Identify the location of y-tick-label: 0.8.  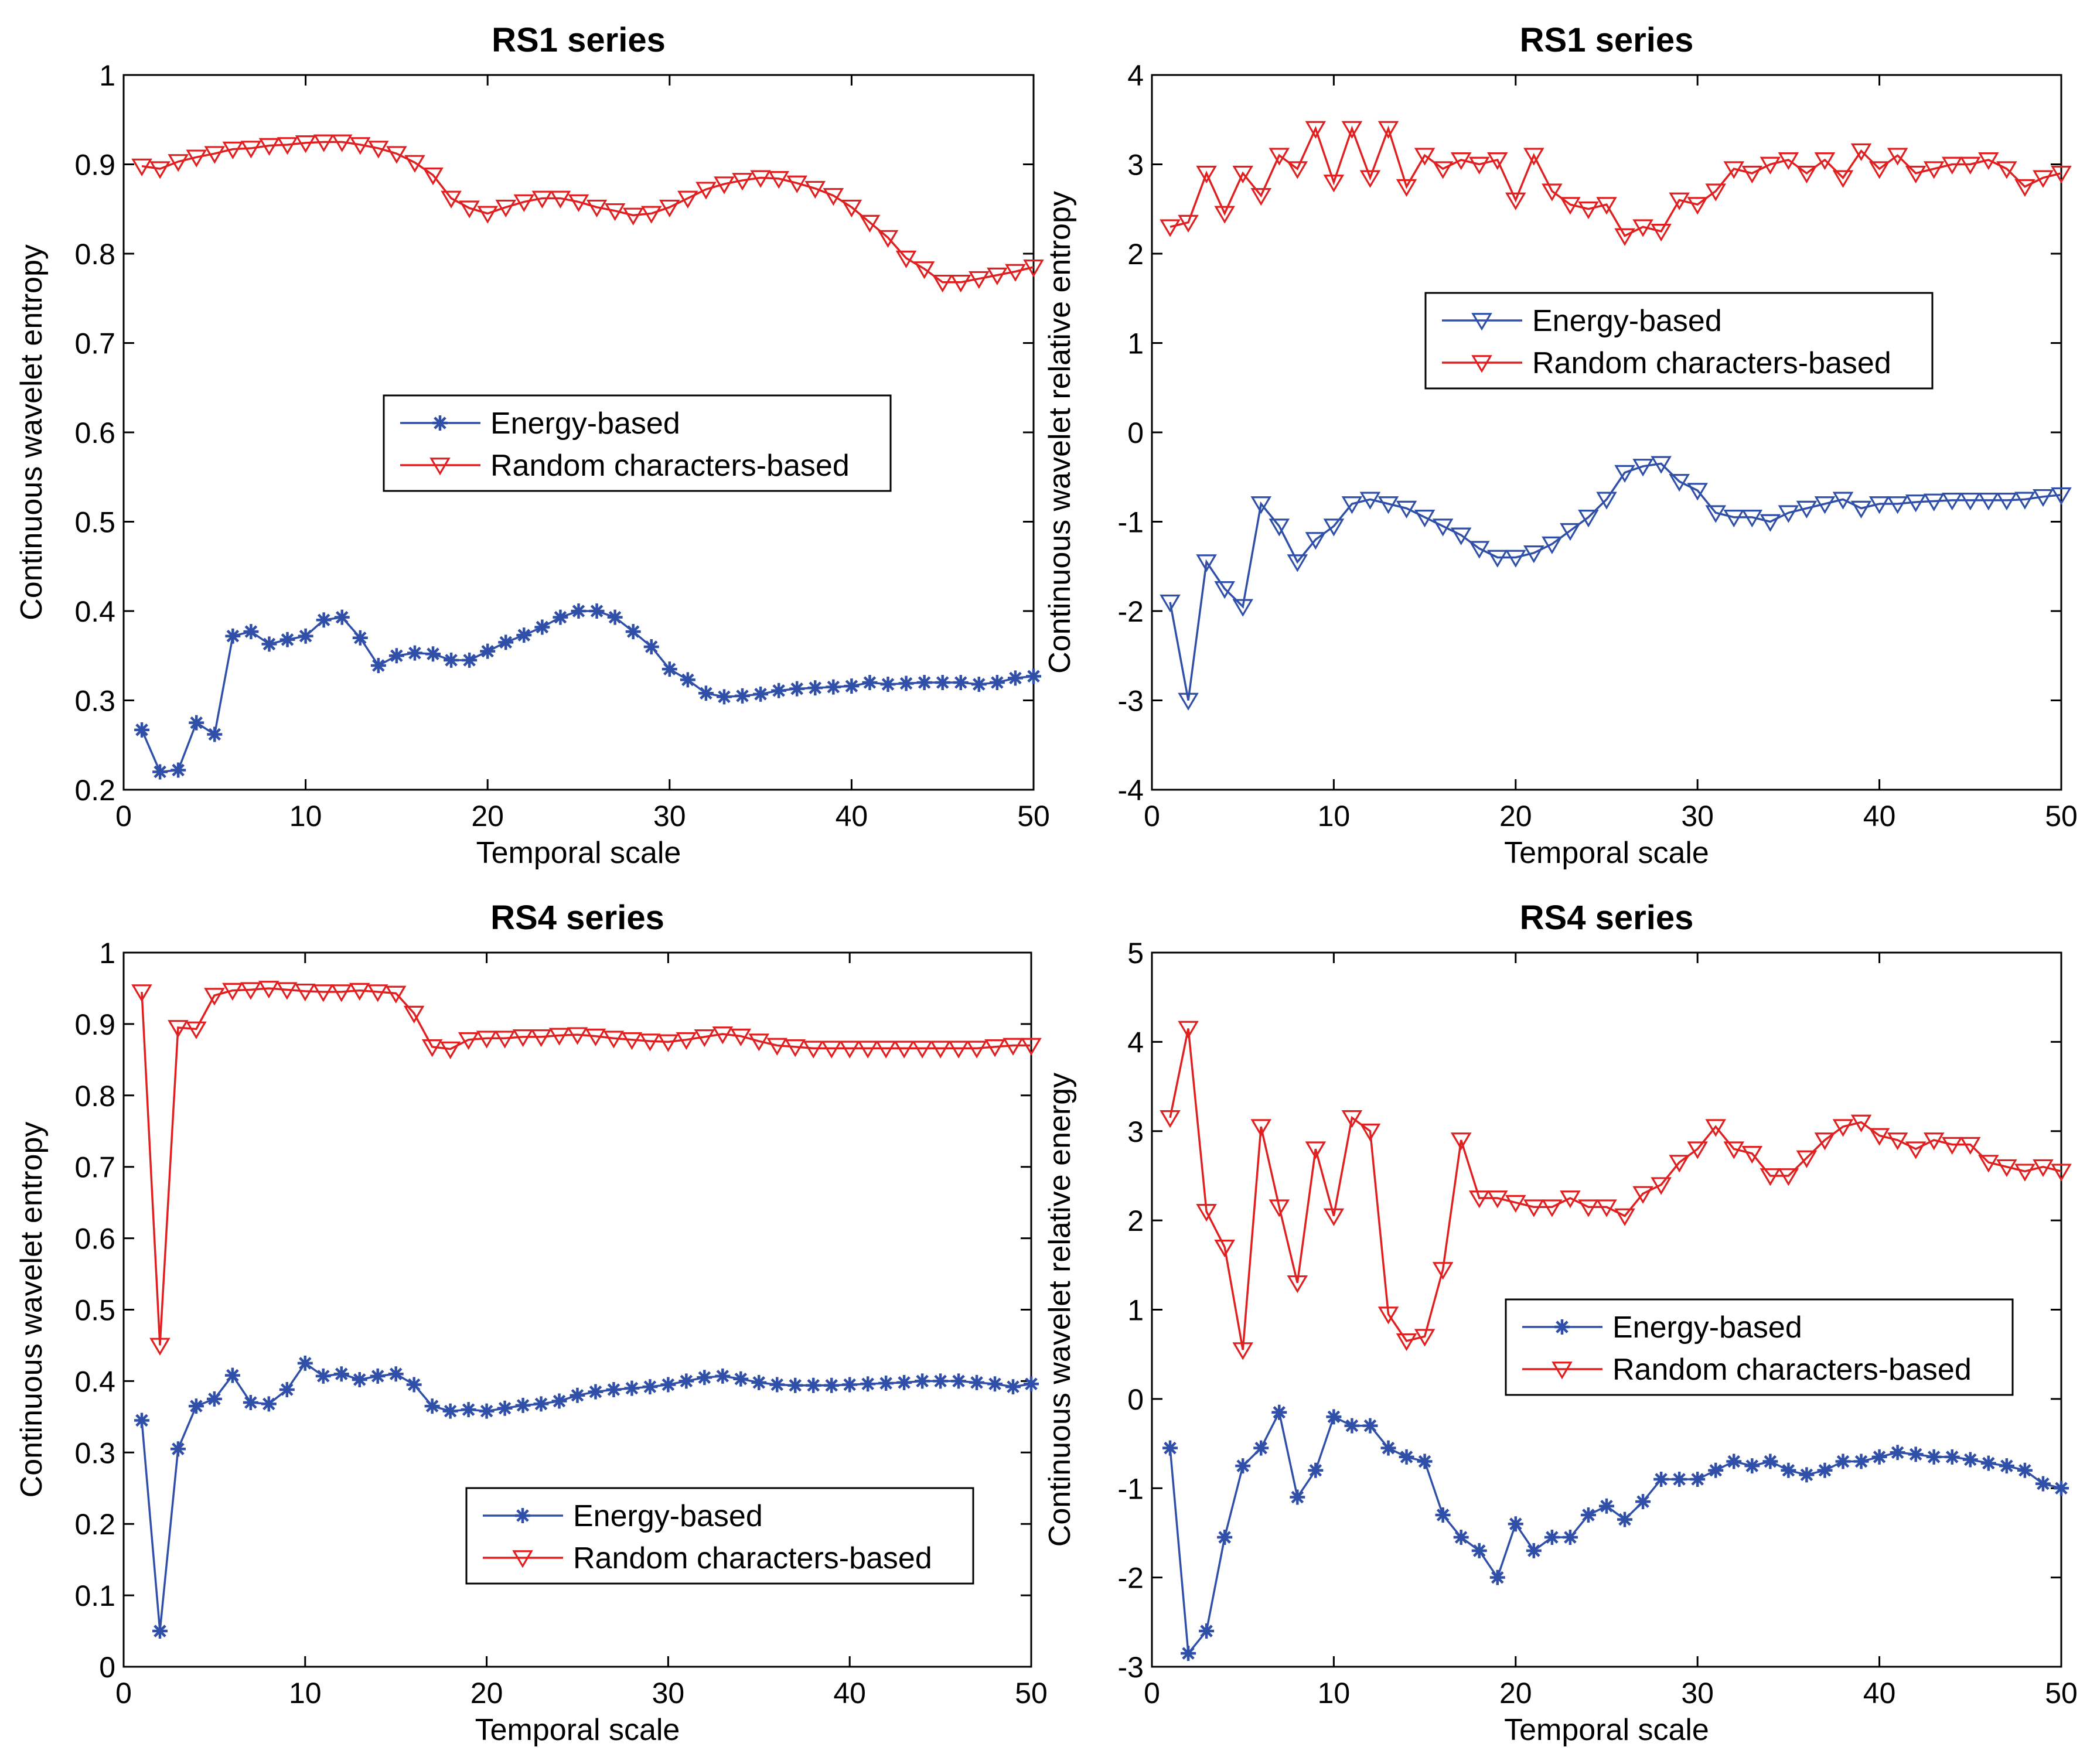
(94, 254).